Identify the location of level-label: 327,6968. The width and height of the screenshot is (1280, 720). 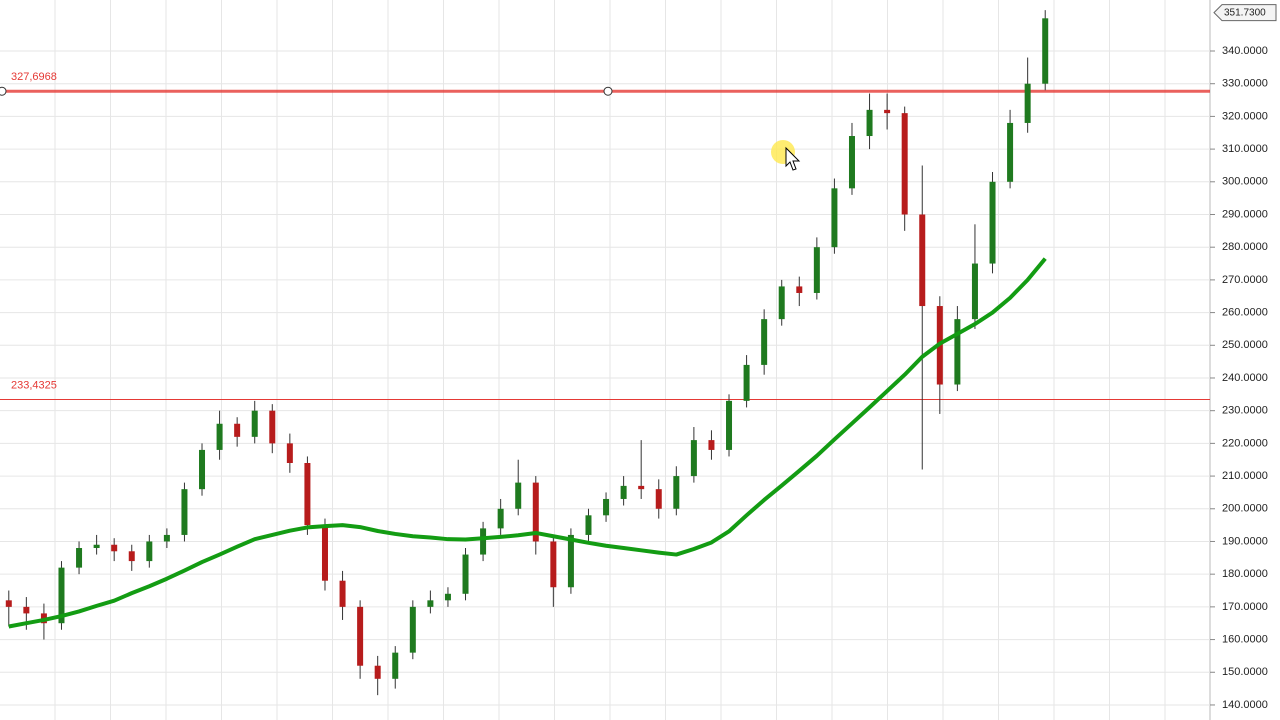
(34, 77).